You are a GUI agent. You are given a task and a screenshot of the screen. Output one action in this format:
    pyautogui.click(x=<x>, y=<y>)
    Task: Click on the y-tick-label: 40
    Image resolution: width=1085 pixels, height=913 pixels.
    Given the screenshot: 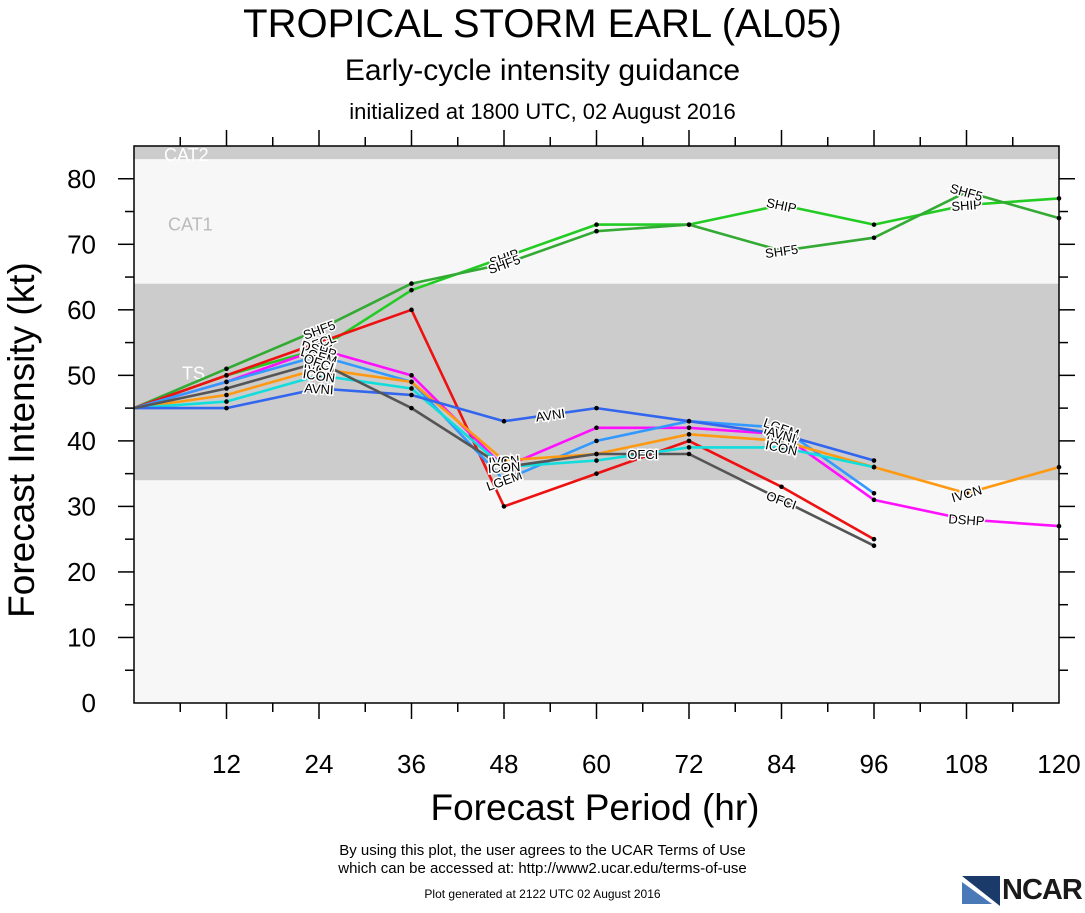 What is the action you would take?
    pyautogui.click(x=81, y=441)
    